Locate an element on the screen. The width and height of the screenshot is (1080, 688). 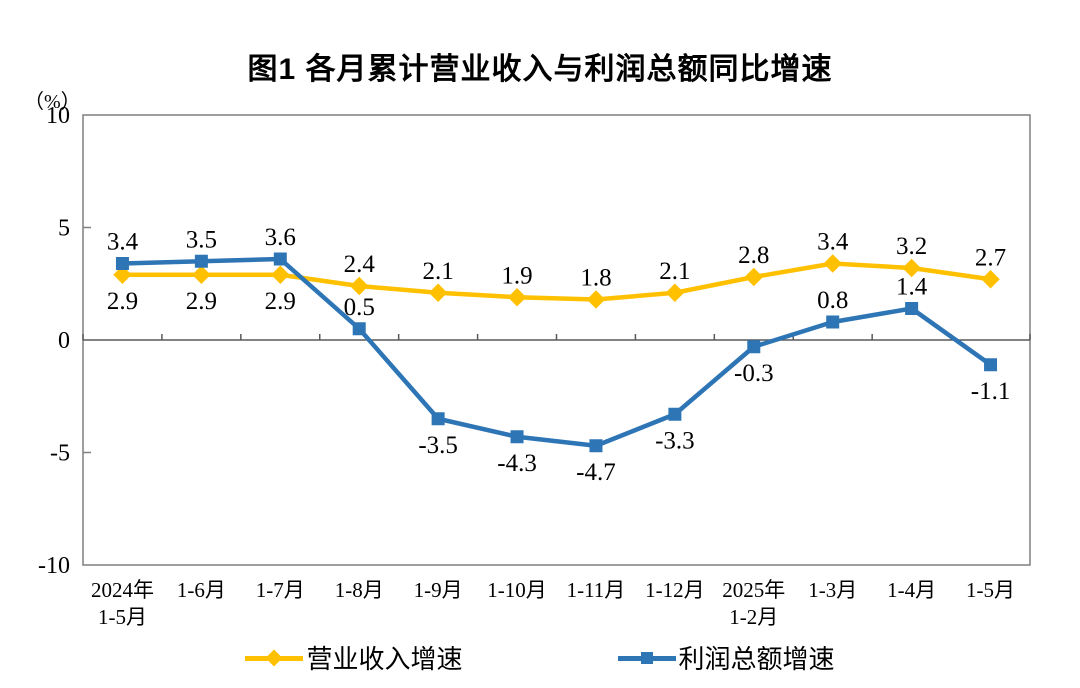
y-tick-label: 5 is located at coordinates (64, 229).